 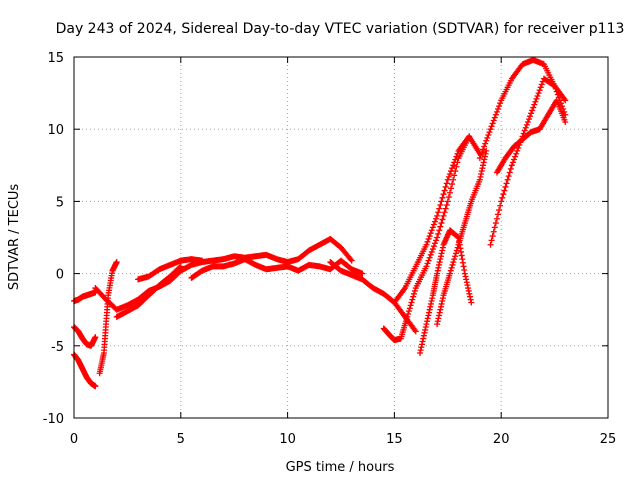 What do you see at coordinates (74, 439) in the screenshot?
I see `x-tick-label: 0` at bounding box center [74, 439].